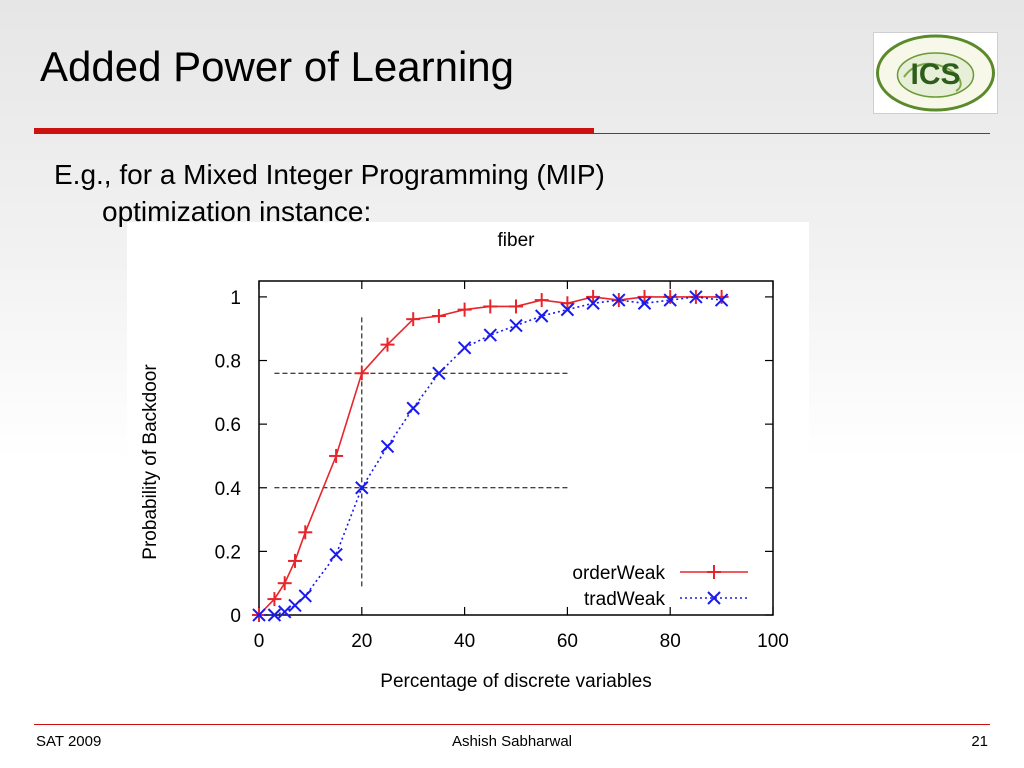  Describe the element at coordinates (259, 641) in the screenshot. I see `x-tick-label: 0` at that location.